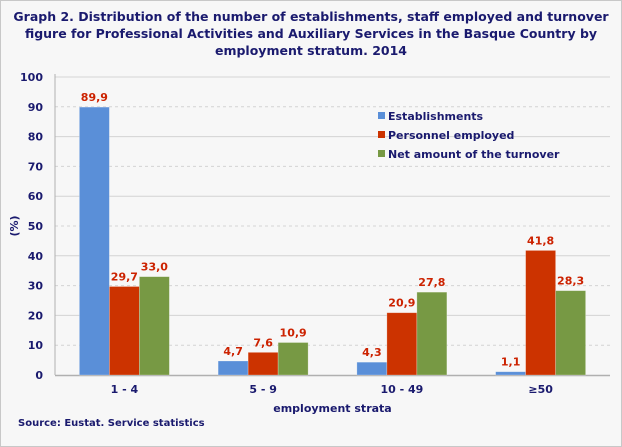 This screenshot has width=622, height=447. Describe the element at coordinates (36, 345) in the screenshot. I see `y-tick-label: 10` at that location.